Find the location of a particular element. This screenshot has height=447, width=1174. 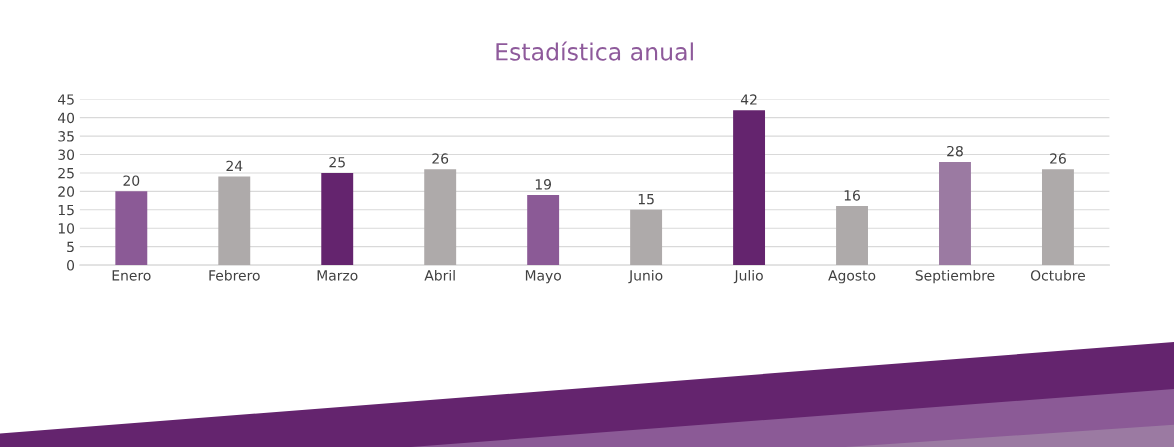

y-tick-label: 15 is located at coordinates (66, 210).